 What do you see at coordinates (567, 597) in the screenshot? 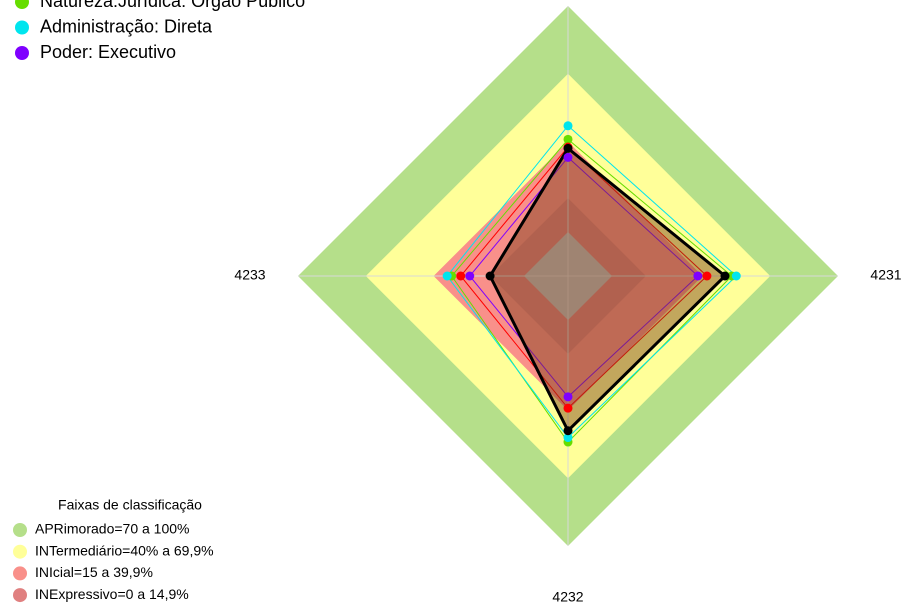
I see `axis-label: 4232` at bounding box center [567, 597].